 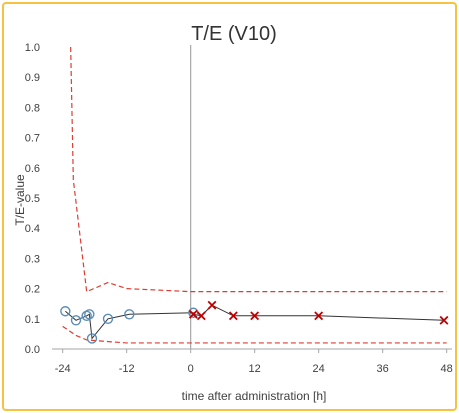 What do you see at coordinates (32, 350) in the screenshot?
I see `y-tick-label: 0.0` at bounding box center [32, 350].